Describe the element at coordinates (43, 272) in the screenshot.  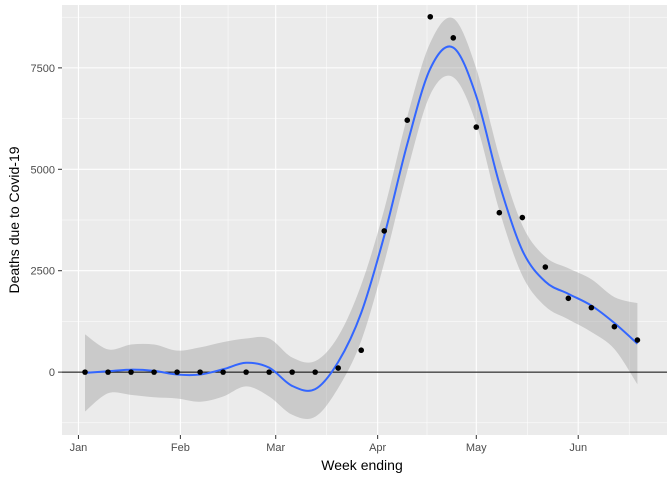
I see `y-tick-label: 2500` at that location.